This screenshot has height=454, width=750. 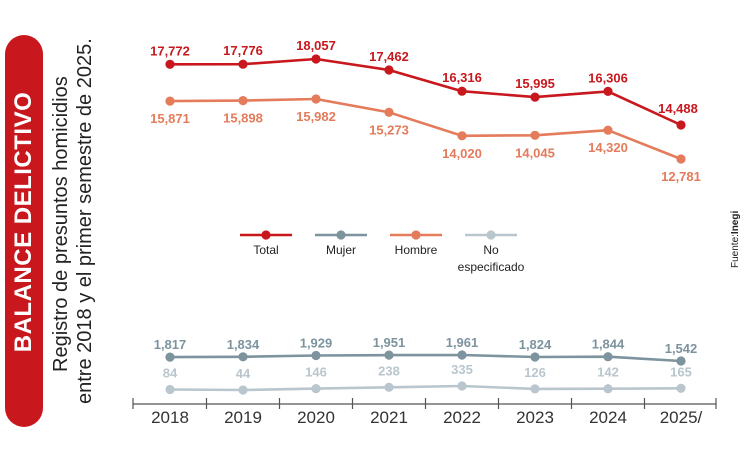 I want to click on data-label-hombre: 15,871, so click(x=170, y=118).